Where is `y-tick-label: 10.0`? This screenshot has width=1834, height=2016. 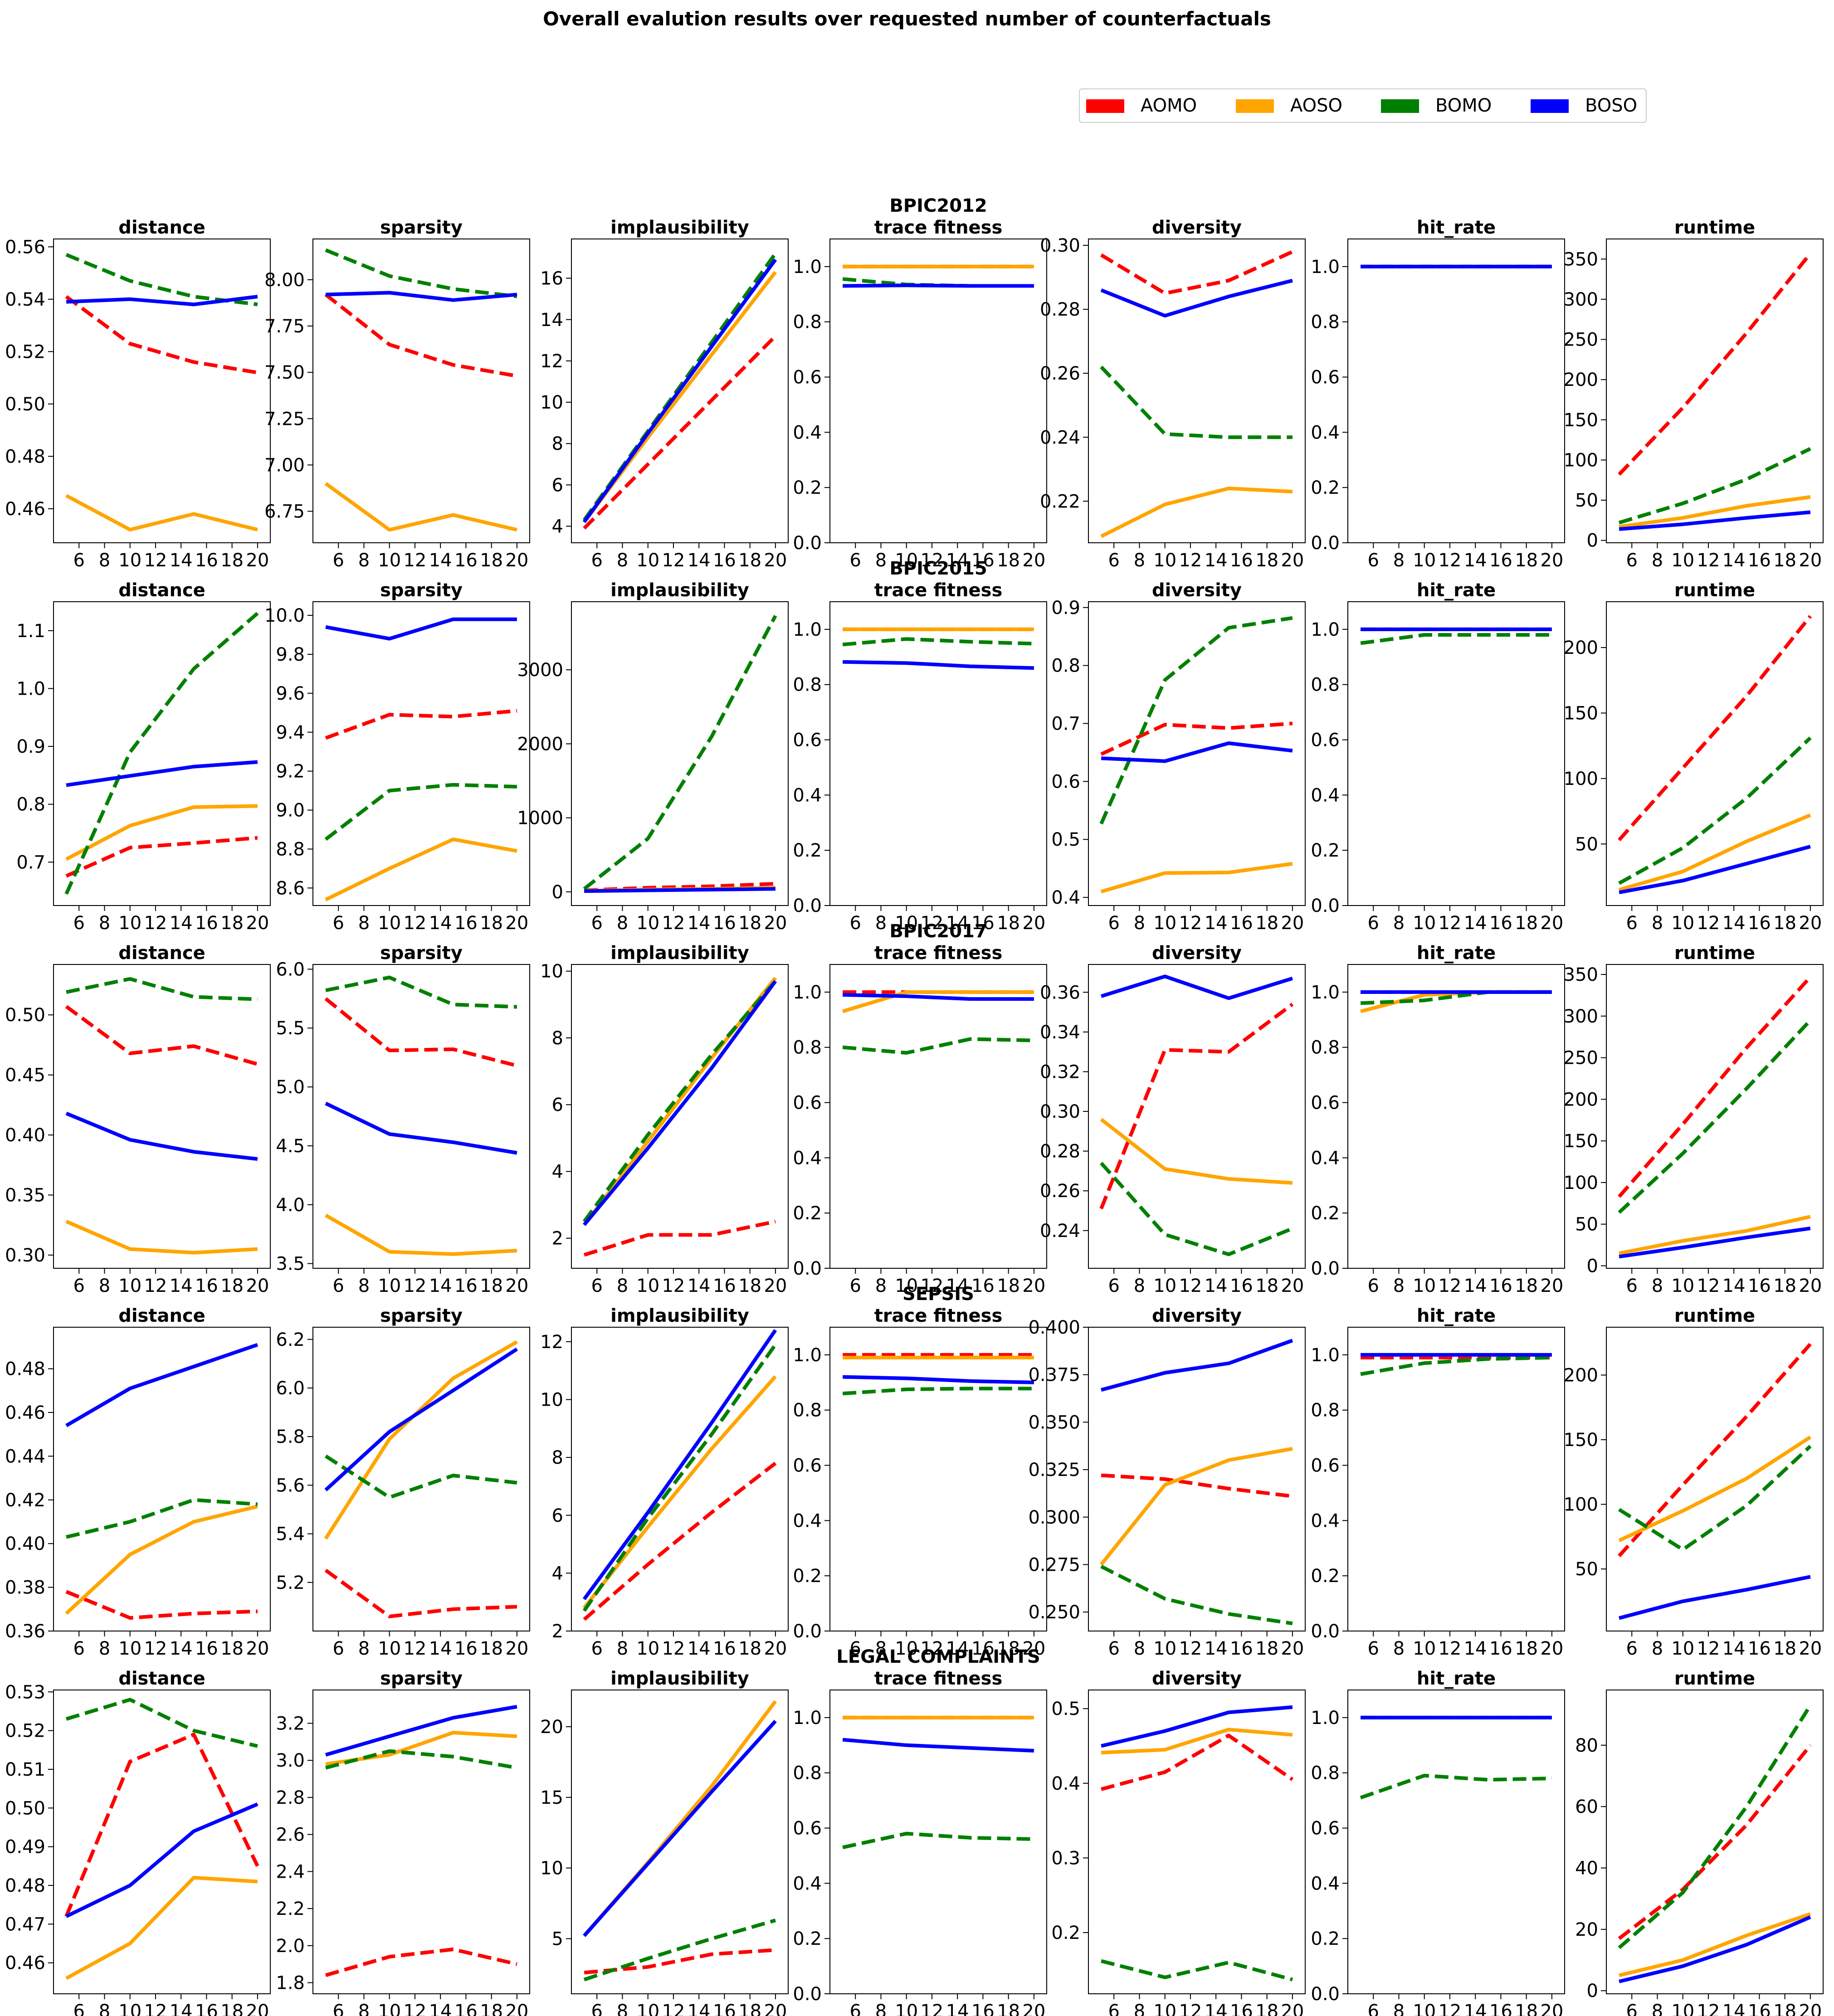
y-tick-label: 10.0 is located at coordinates (284, 615).